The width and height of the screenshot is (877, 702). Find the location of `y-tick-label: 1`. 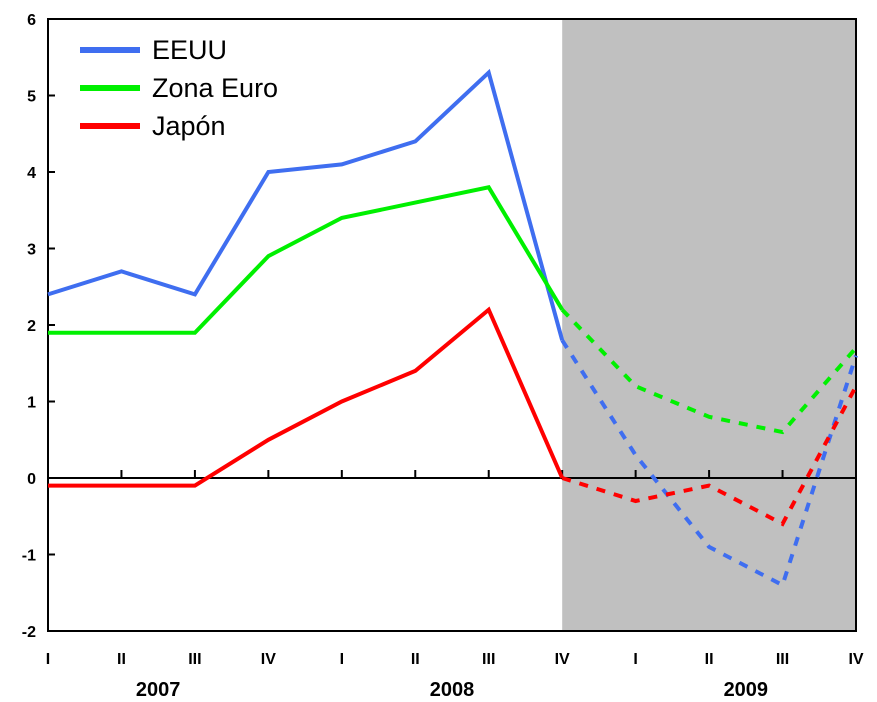

y-tick-label: 1 is located at coordinates (31, 403).